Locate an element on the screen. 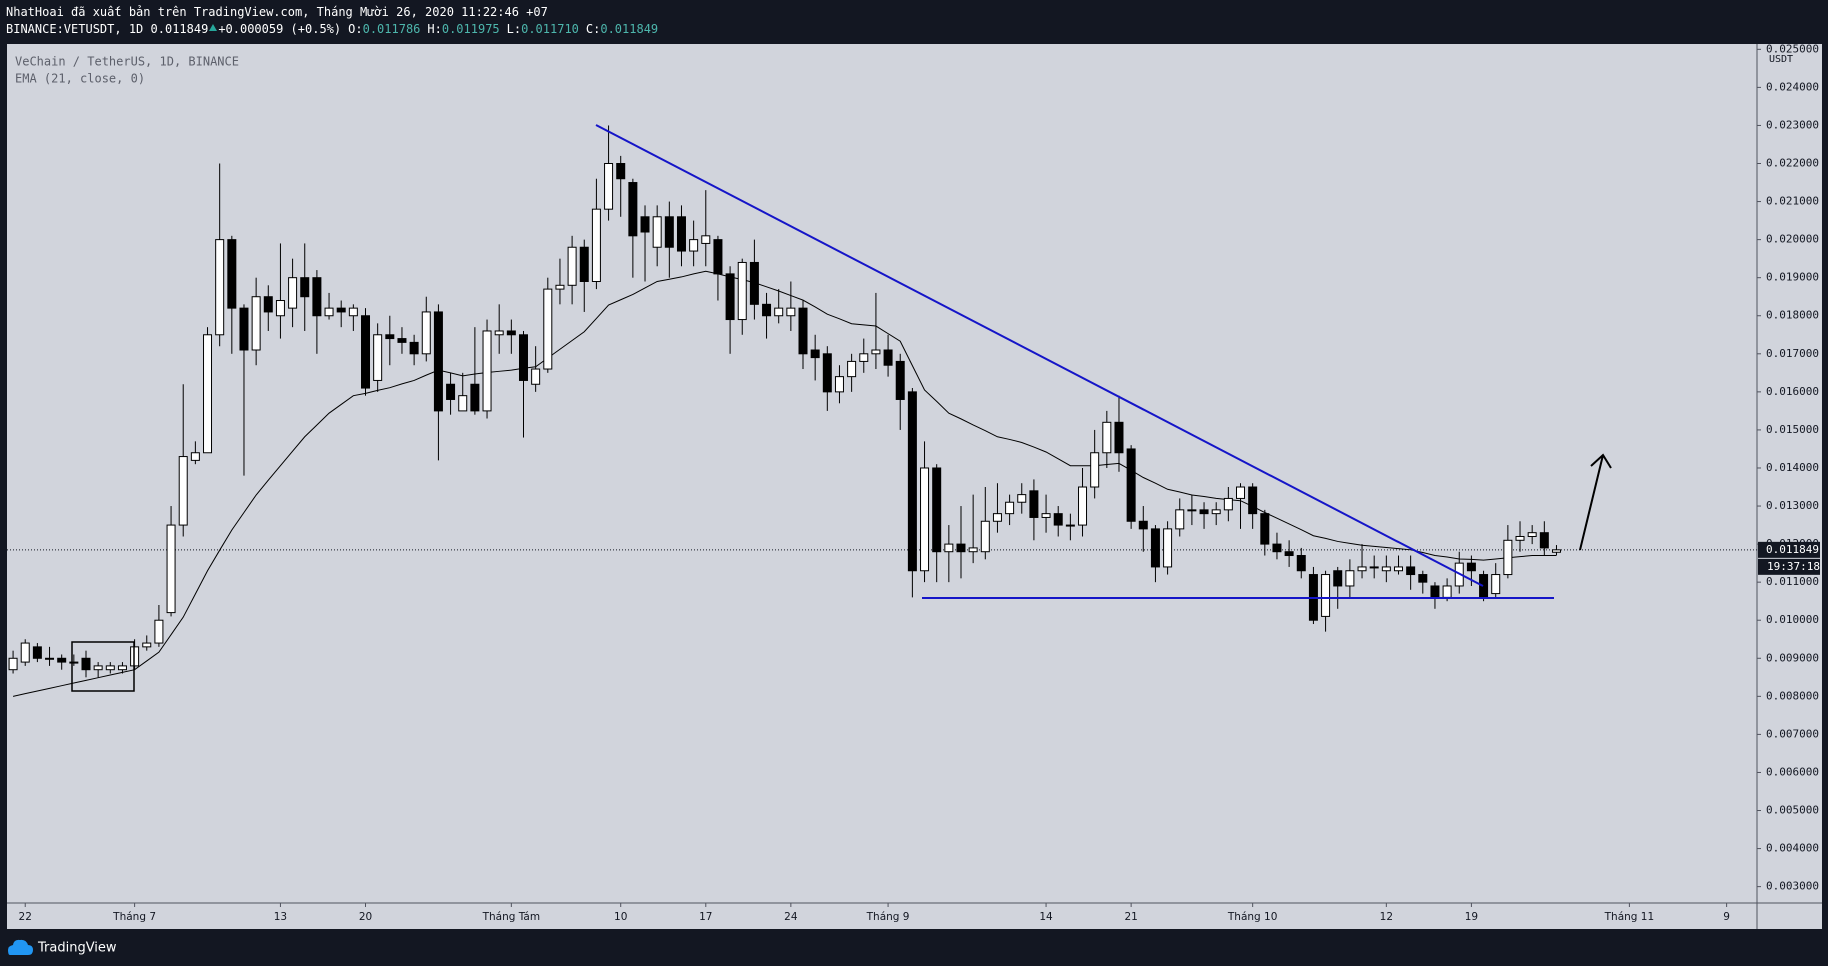 This screenshot has width=1828, height=966. box-drawing is located at coordinates (103, 666).